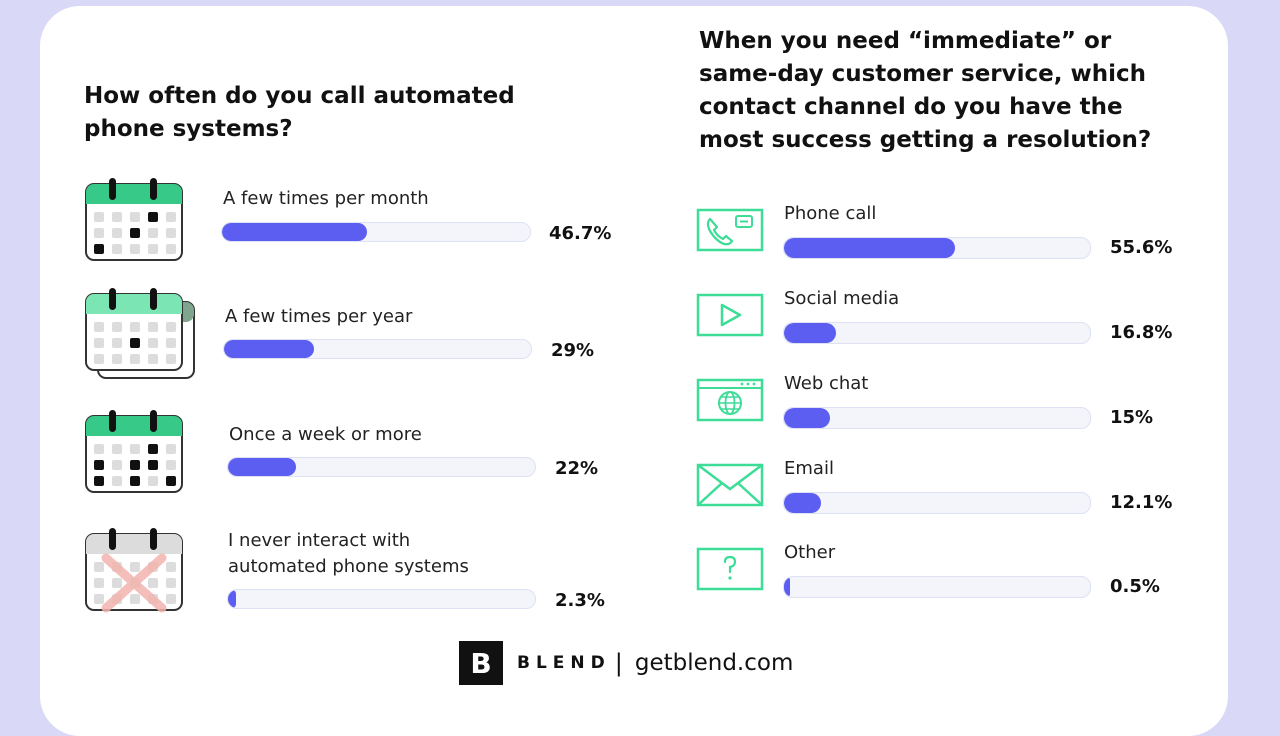  I want to click on value-label: 15%, so click(1132, 417).